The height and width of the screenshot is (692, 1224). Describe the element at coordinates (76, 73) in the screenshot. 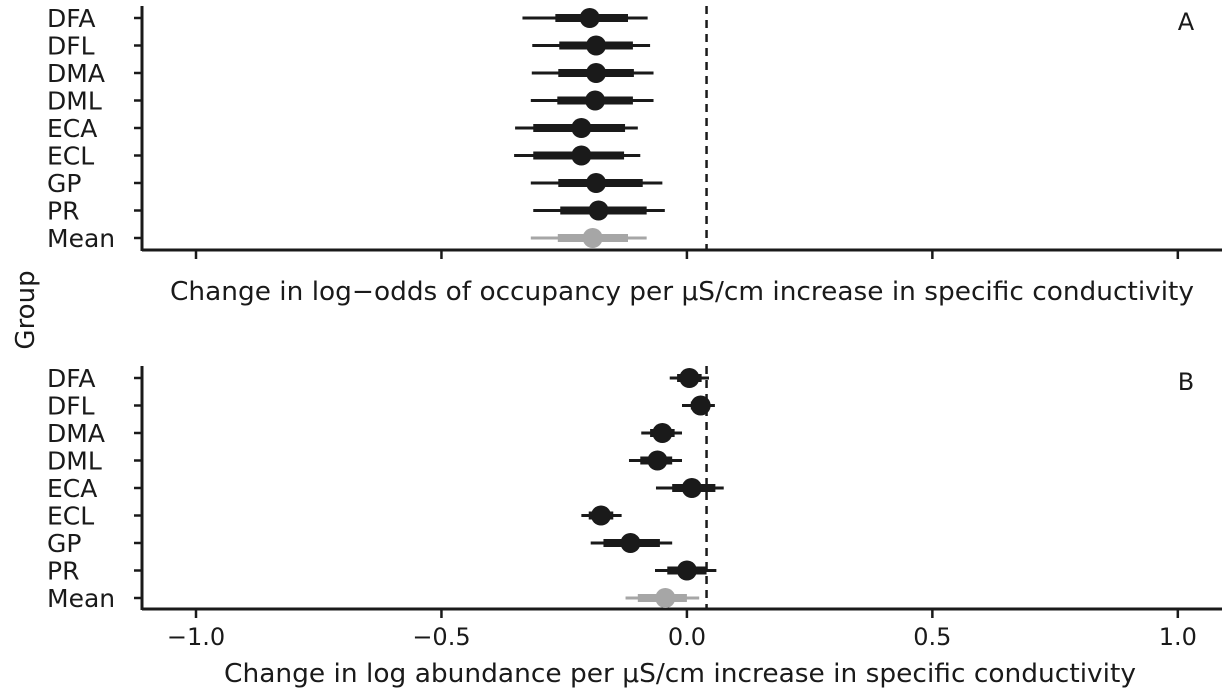

I see `category-label-a-2: DMA` at that location.